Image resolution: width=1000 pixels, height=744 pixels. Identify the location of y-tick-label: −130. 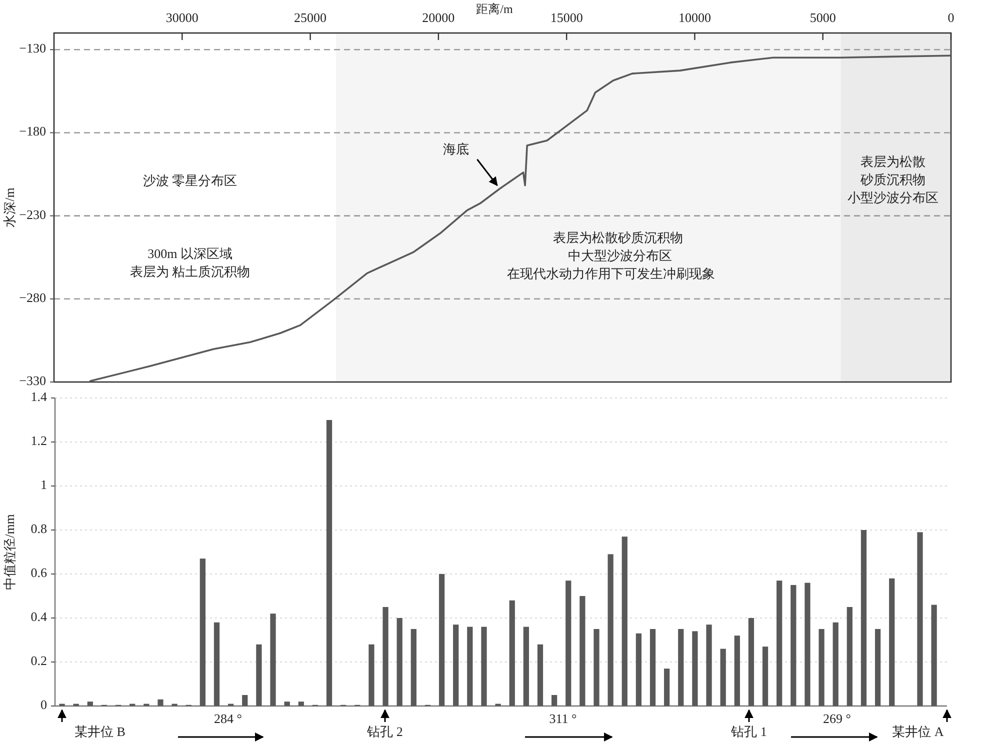
(32, 48).